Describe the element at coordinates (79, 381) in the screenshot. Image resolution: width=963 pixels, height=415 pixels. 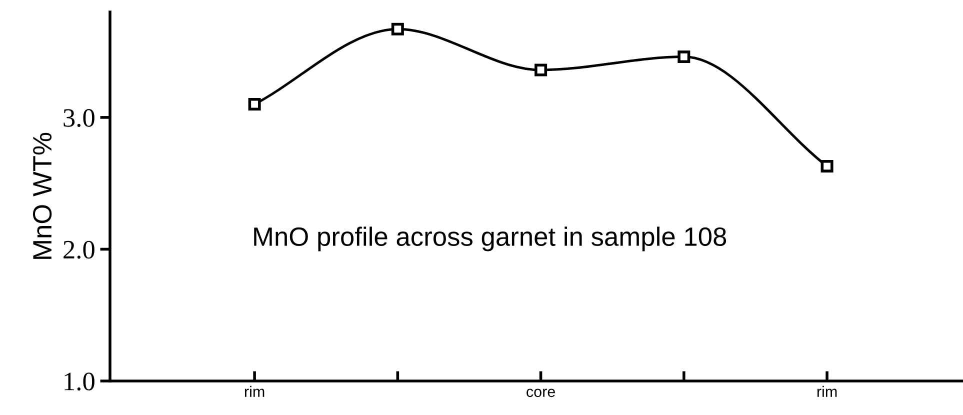
I see `y-tick-label: 1.0` at that location.